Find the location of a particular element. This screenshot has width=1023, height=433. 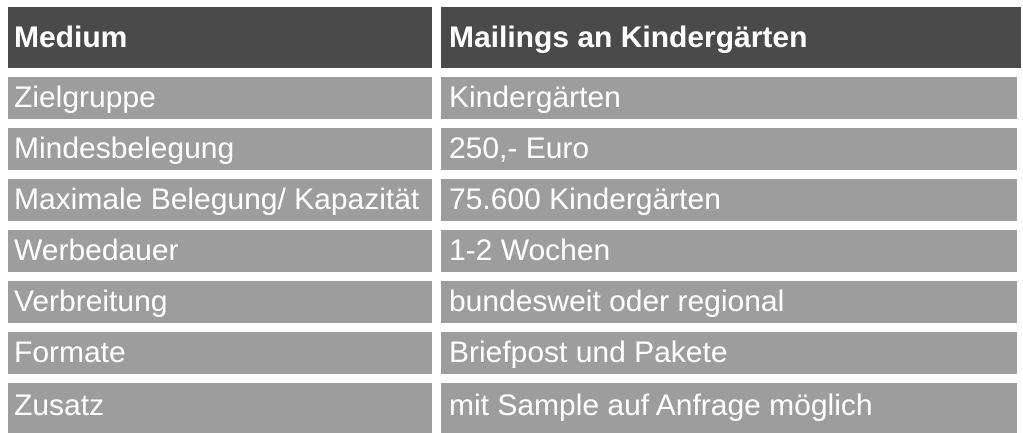

row-value: bundesweit oder regional is located at coordinates (729, 302).